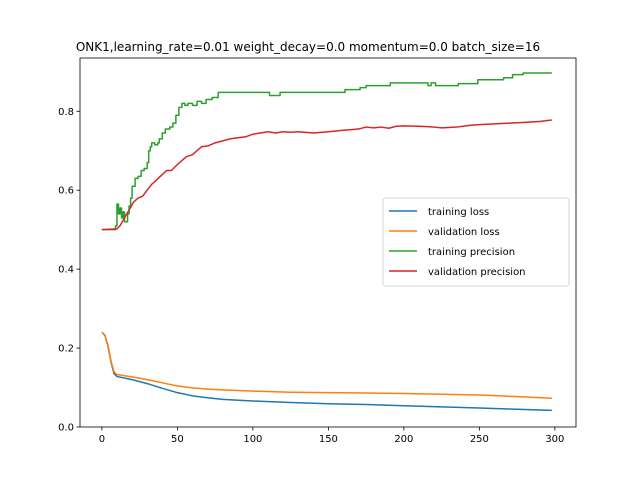 The width and height of the screenshot is (640, 480). What do you see at coordinates (177, 439) in the screenshot?
I see `x-tick-label: 50` at bounding box center [177, 439].